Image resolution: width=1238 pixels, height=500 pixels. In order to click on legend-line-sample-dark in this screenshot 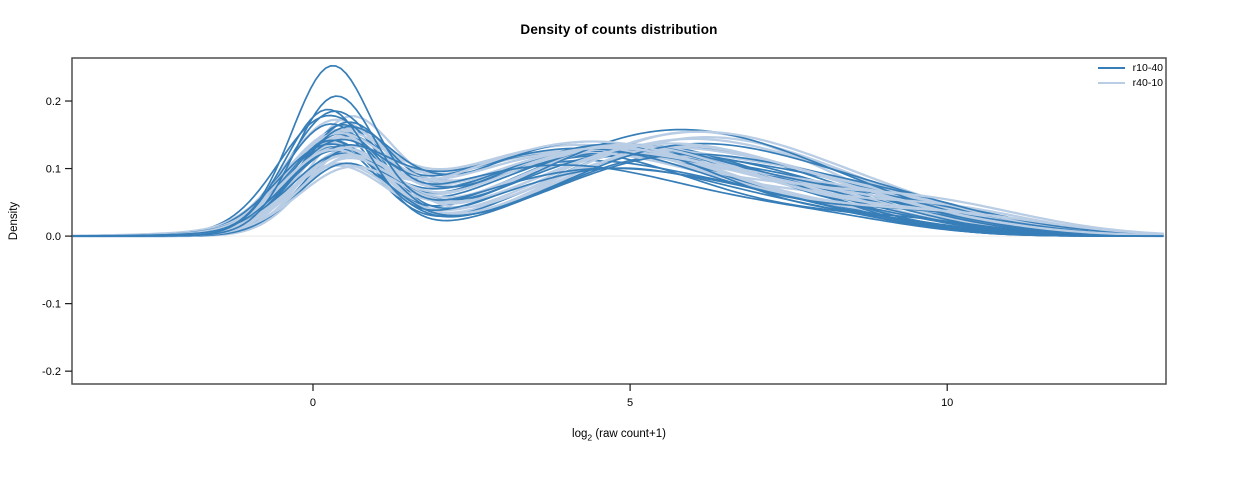, I will do `click(1111, 68)`.